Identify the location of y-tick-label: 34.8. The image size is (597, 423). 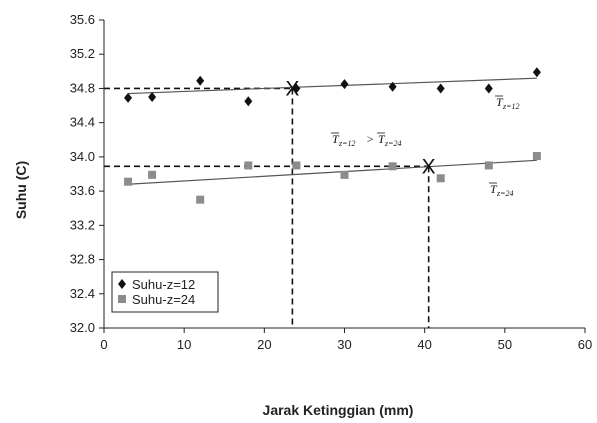
(82, 87).